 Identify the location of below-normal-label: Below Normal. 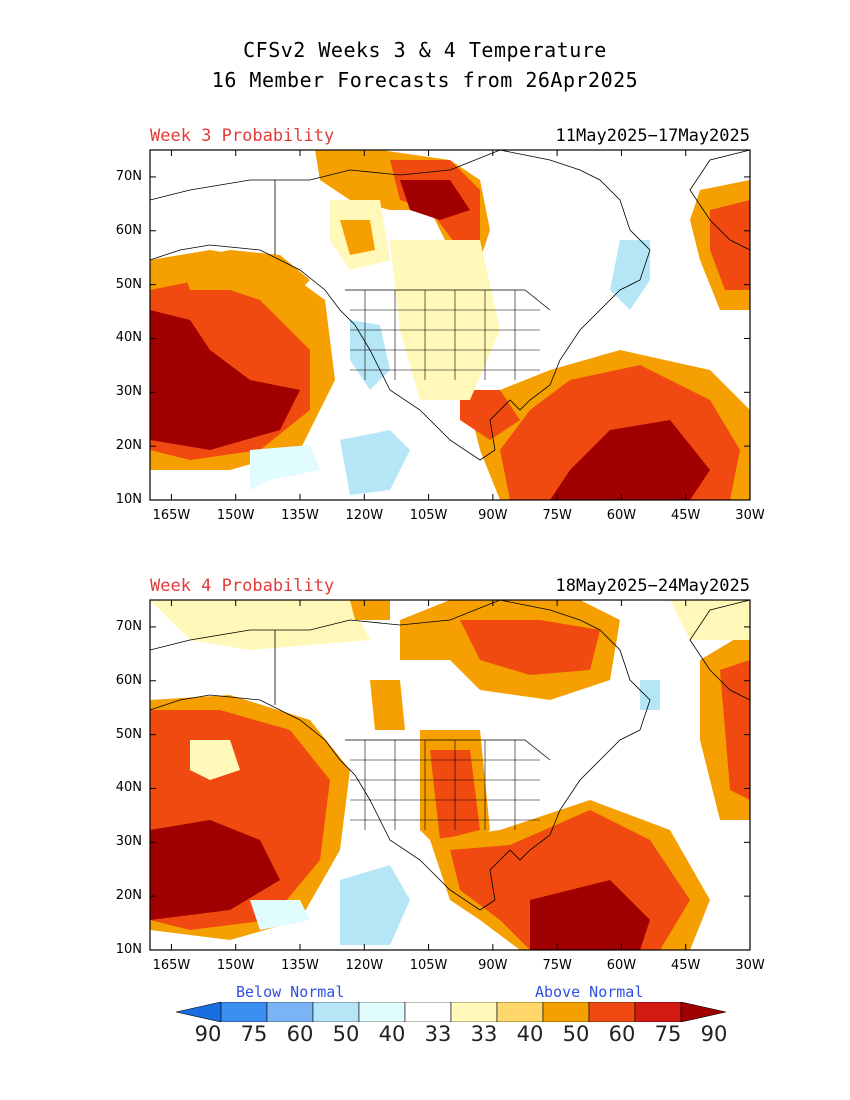
(290, 992).